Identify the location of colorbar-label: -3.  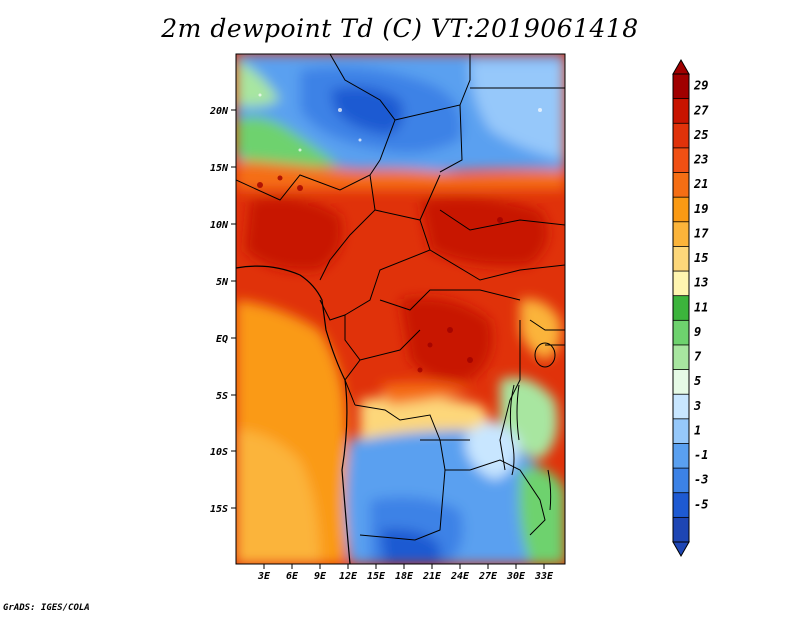
(701, 480).